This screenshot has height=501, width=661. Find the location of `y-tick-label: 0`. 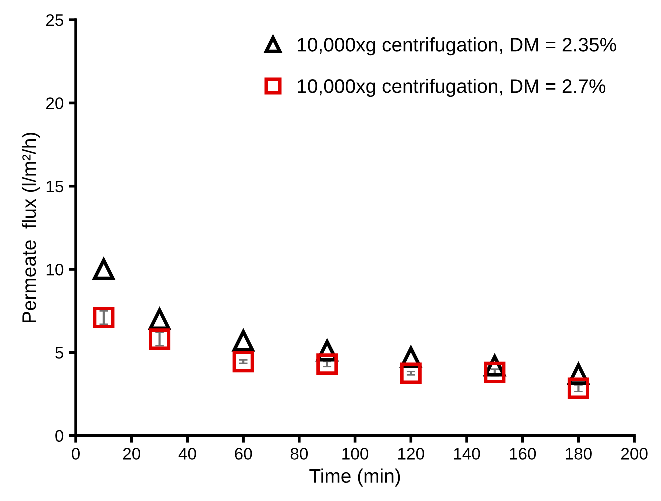

y-tick-label: 0 is located at coordinates (60, 436).